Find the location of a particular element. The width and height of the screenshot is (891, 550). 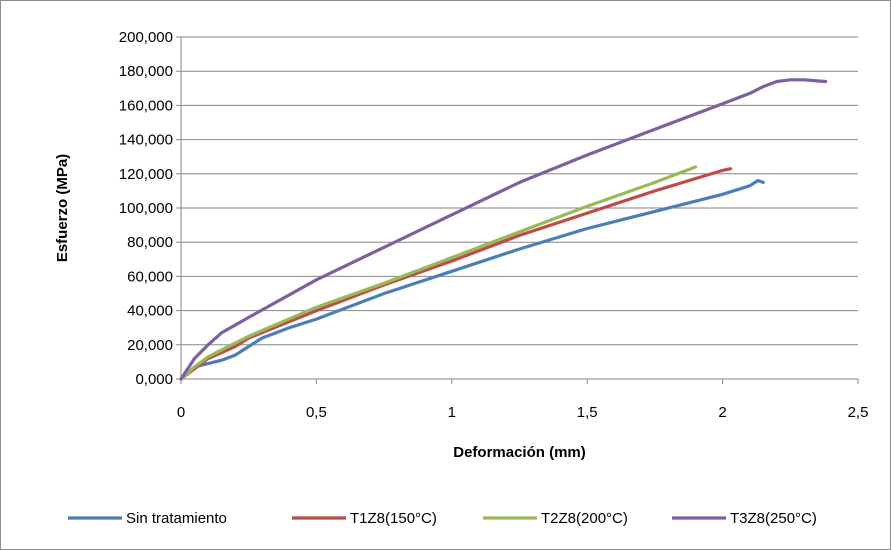

x-tick-label: 0,5 is located at coordinates (316, 412).